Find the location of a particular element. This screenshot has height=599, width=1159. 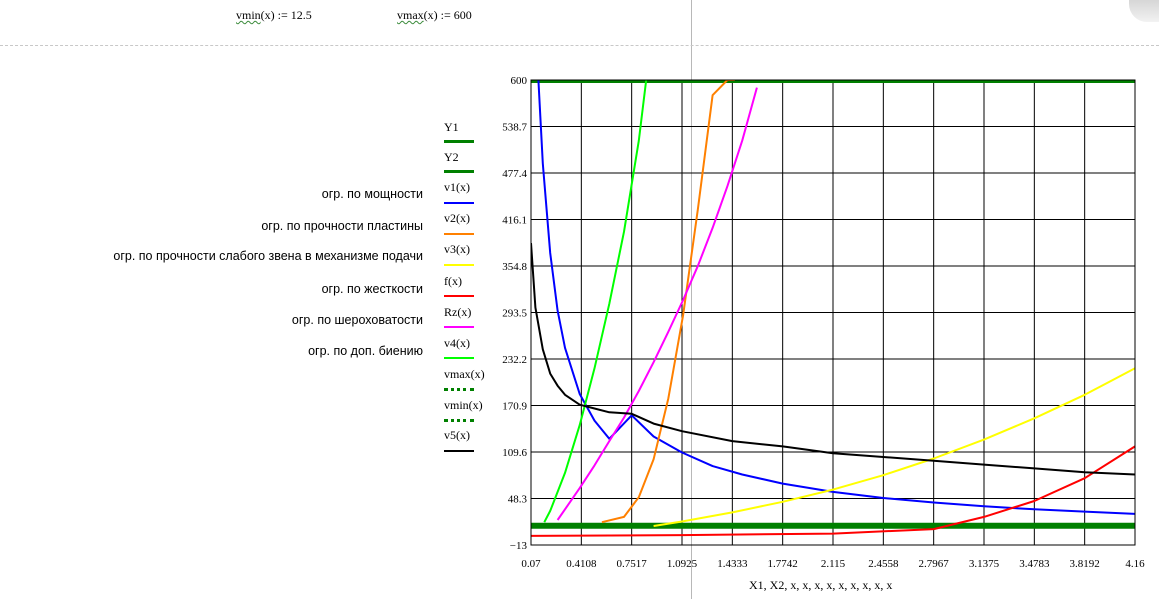

label-roughness-limit: огр. по шероховатости is located at coordinates (357, 320).